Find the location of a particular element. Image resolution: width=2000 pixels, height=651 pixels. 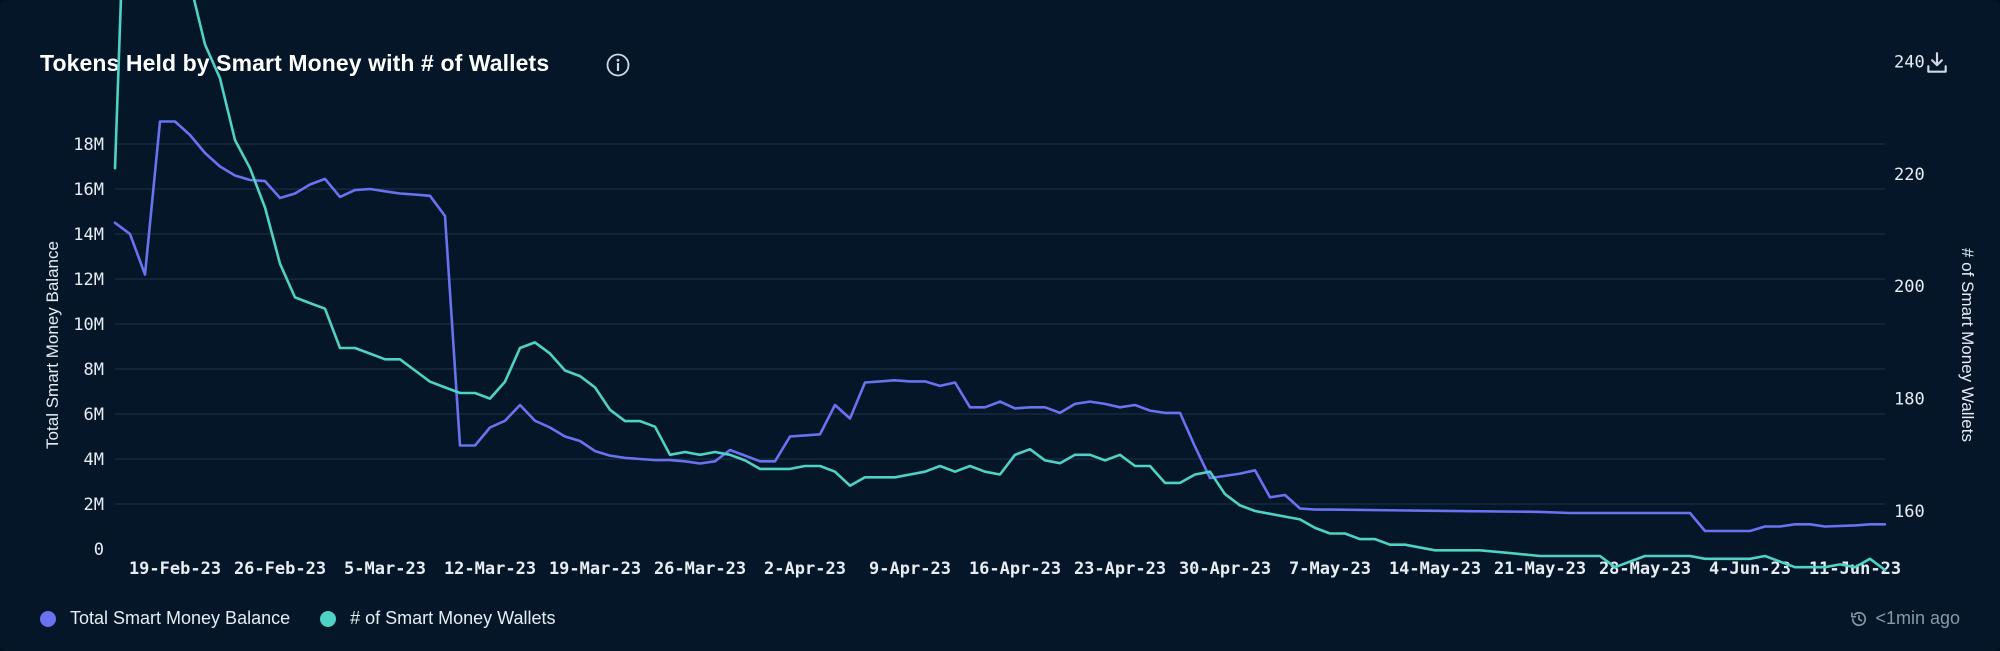

y-left-tick-label: 12M is located at coordinates (88, 280).